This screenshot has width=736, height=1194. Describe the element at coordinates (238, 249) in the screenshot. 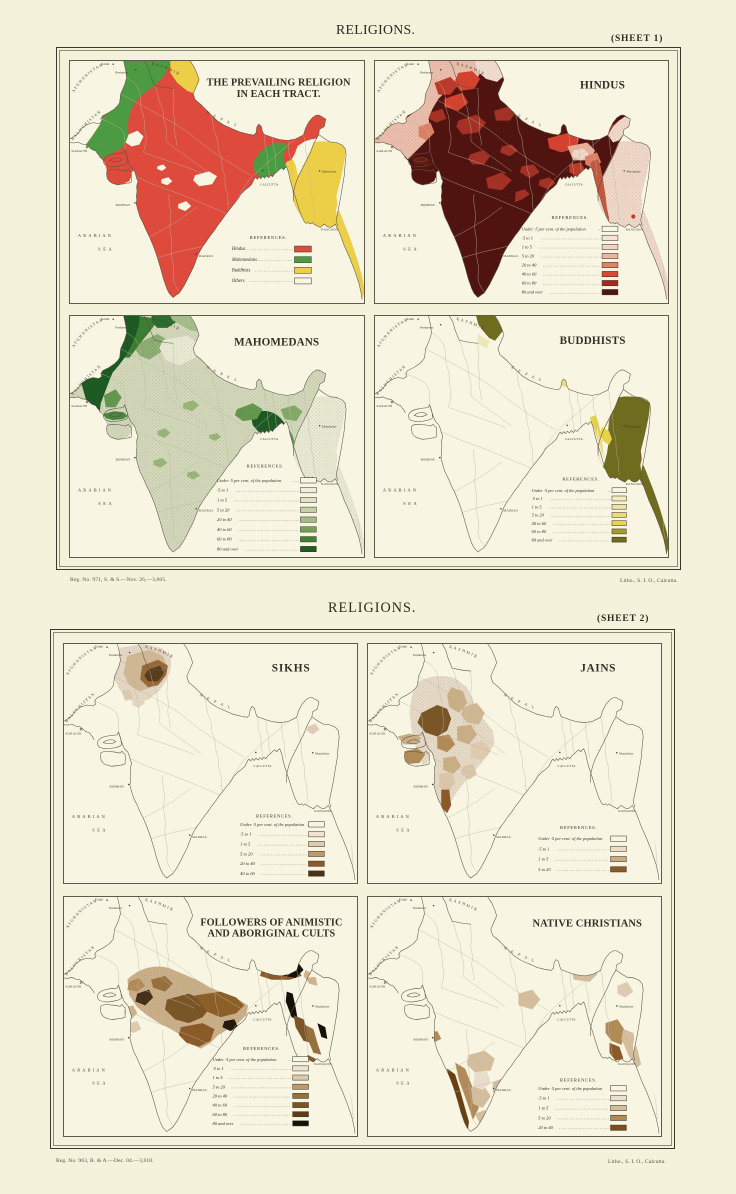

I see `svg-text: Hindus` at that location.